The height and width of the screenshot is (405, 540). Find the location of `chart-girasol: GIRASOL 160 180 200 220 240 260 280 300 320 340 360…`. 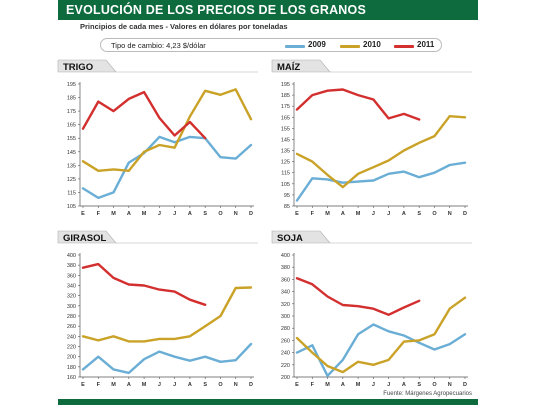

chart-girasol: GIRASOL 160 180 200 220 240 260 280 300 320 340 360… is located at coordinates (157, 309).